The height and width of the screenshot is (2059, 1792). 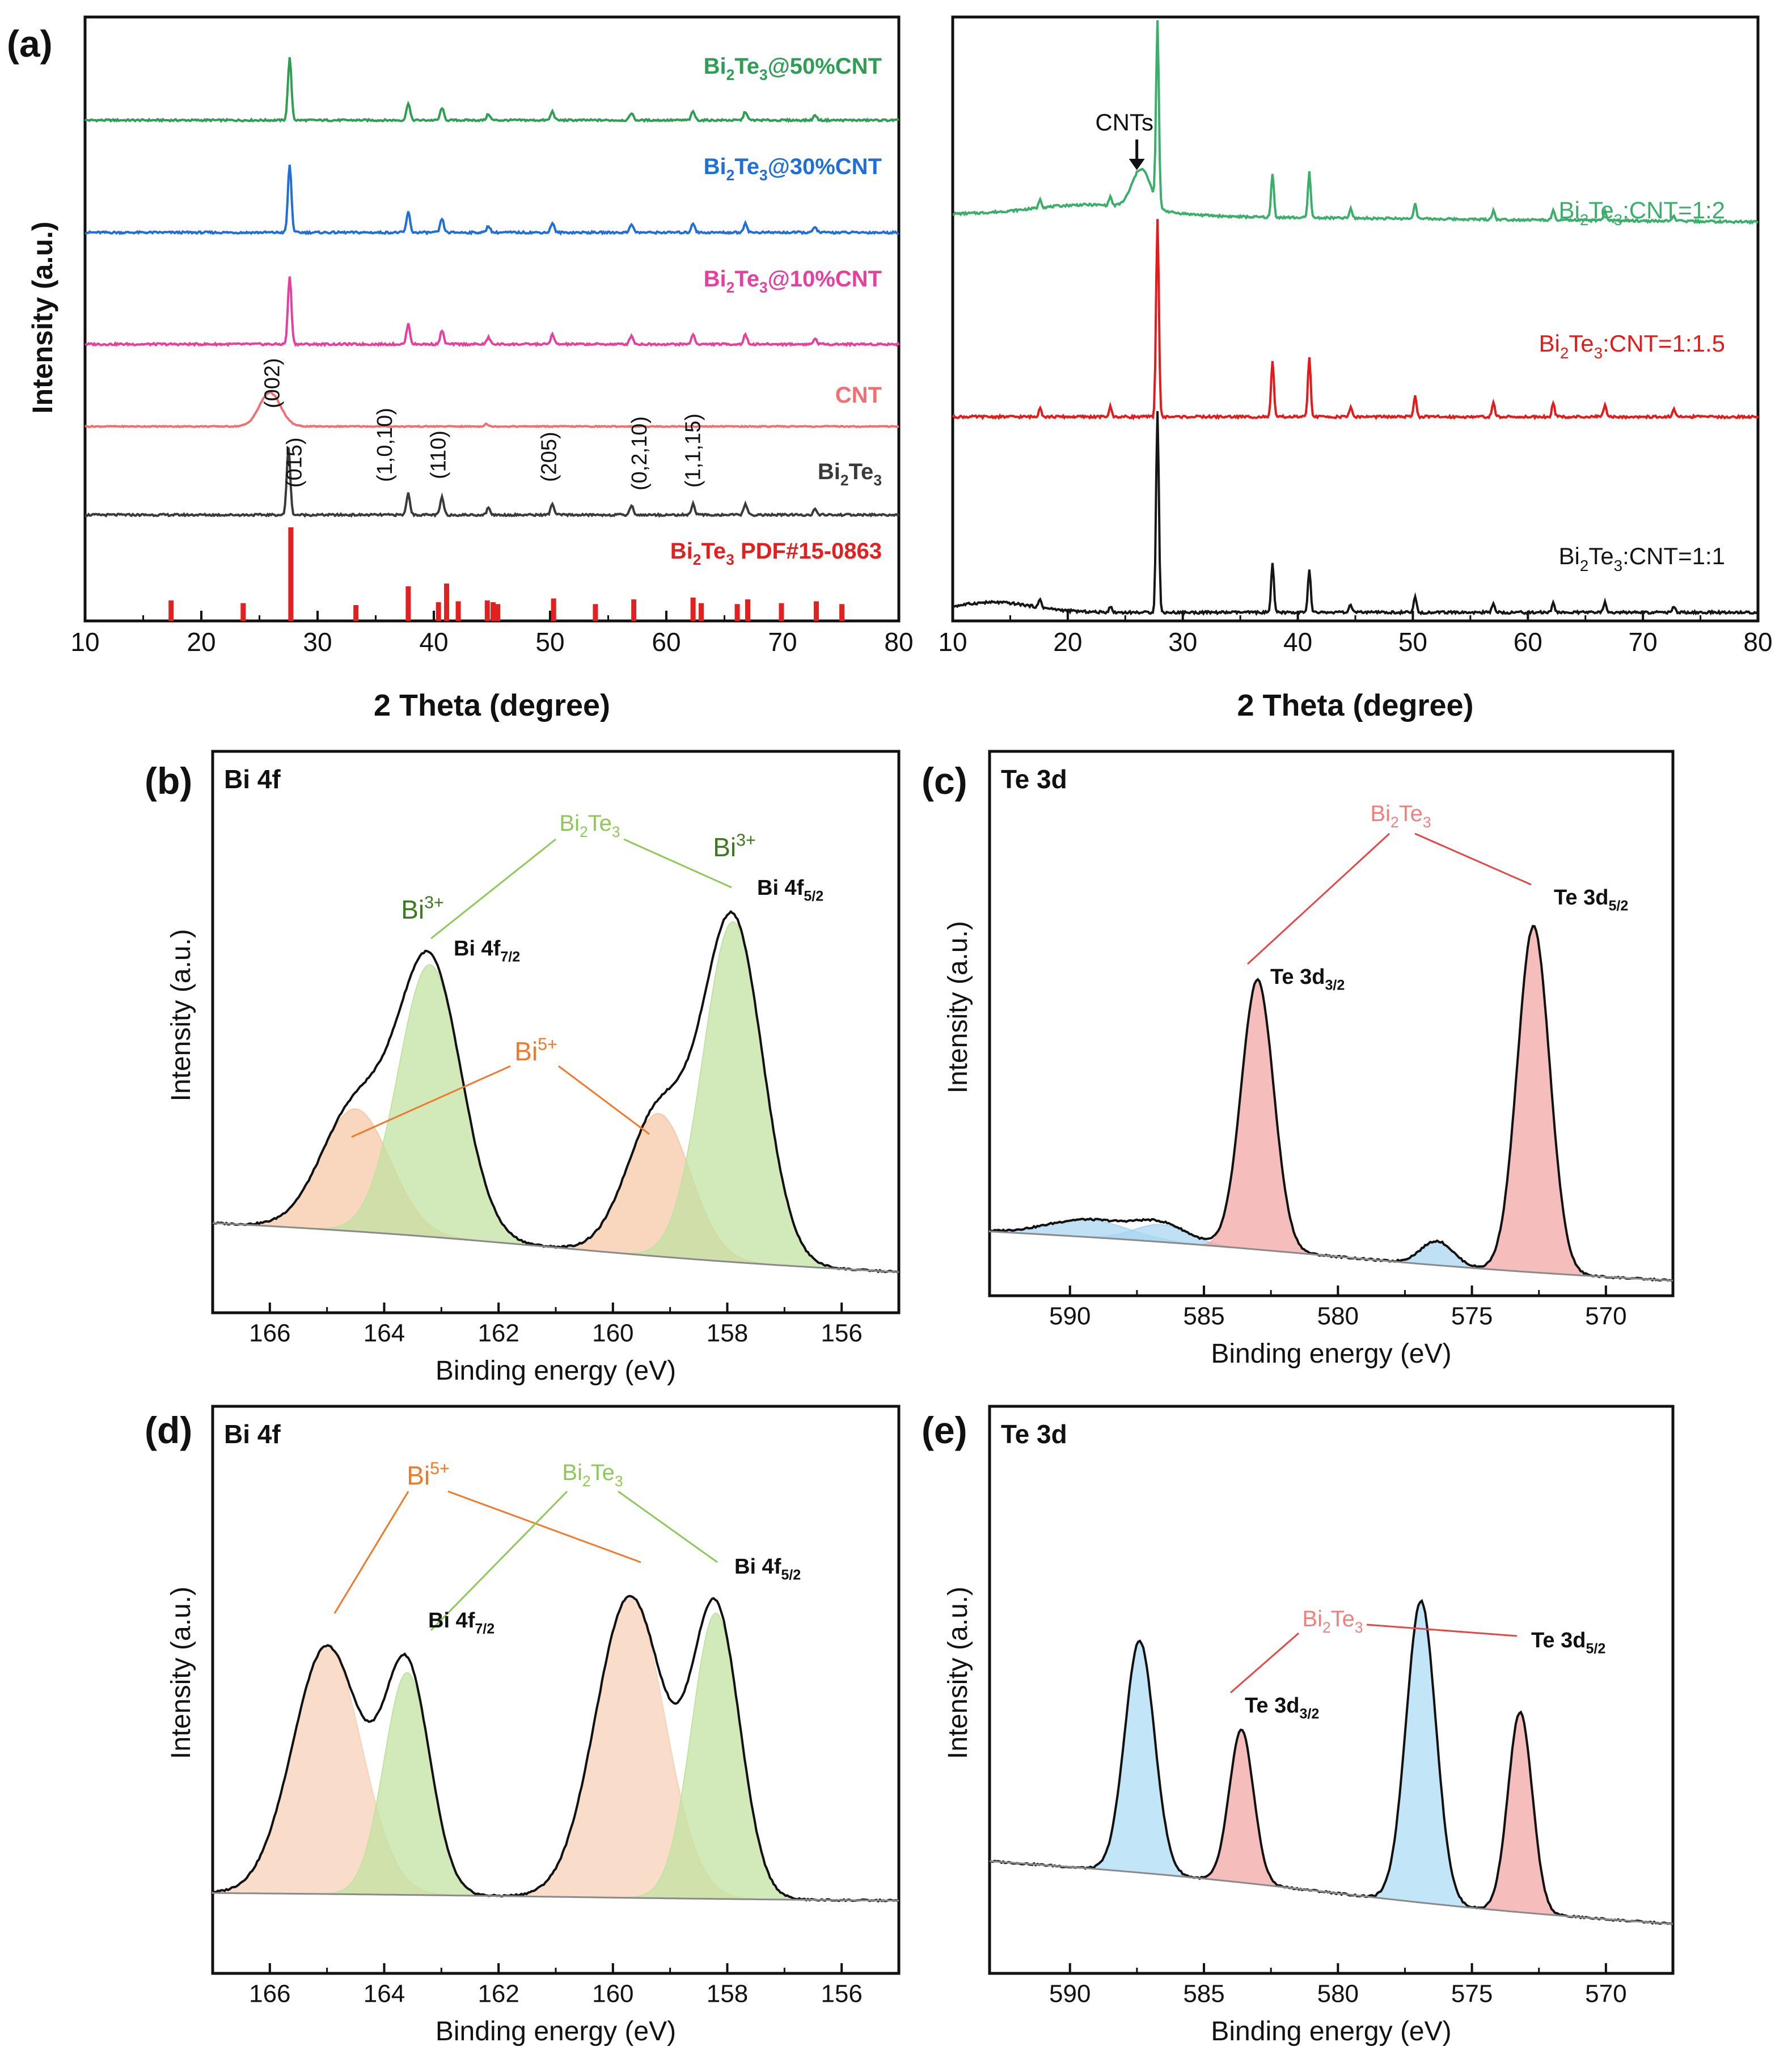 I want to click on xrd-a-right-series-label-part: :CNT=1:1.5, so click(x=1664, y=343).